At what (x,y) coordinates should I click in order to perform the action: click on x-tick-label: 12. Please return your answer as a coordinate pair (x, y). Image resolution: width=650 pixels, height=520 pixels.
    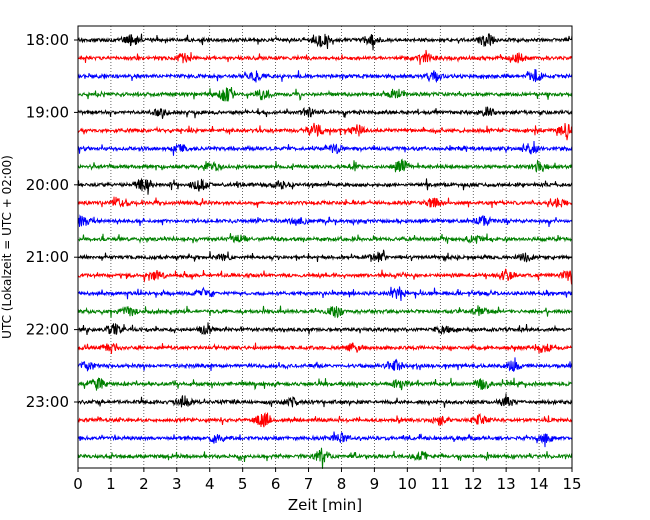
    Looking at the image, I should click on (473, 484).